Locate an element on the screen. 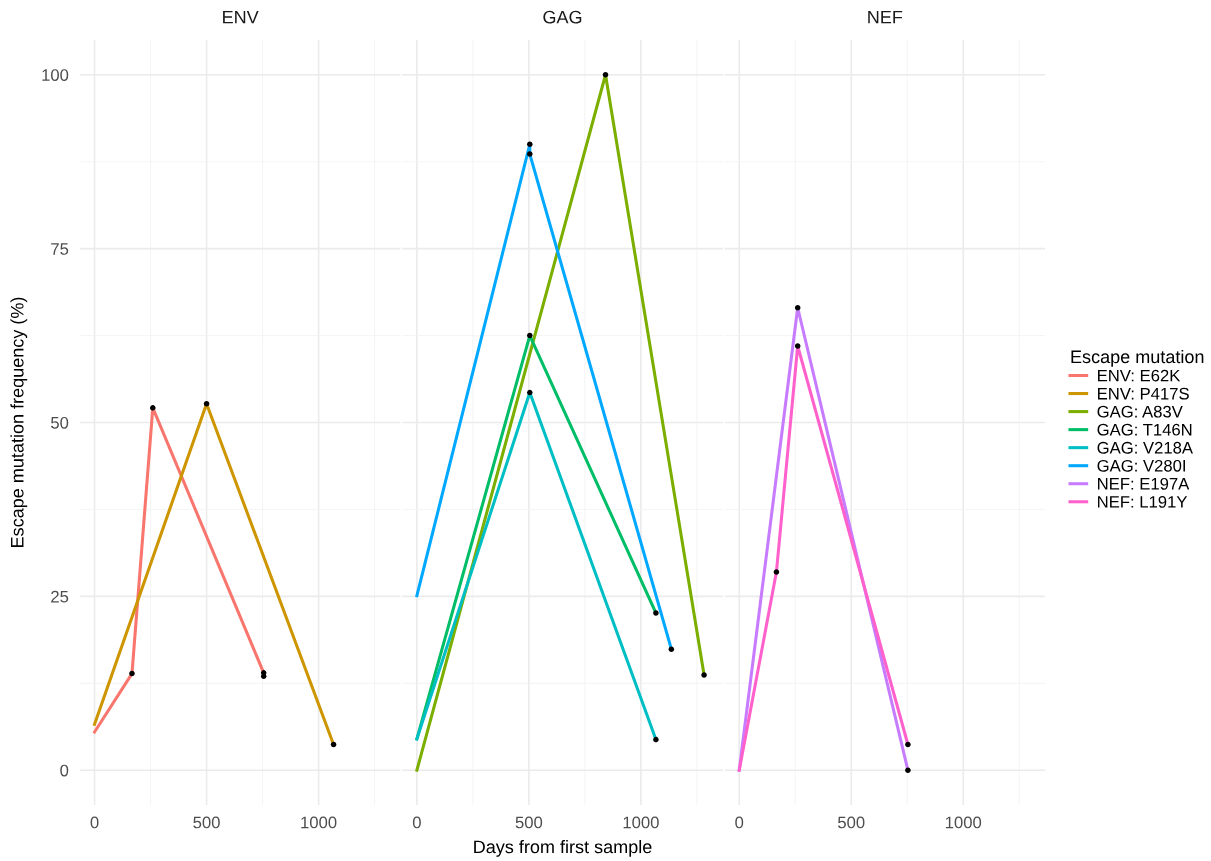 The height and width of the screenshot is (861, 1211). y-tick-label: 100 is located at coordinates (55, 75).